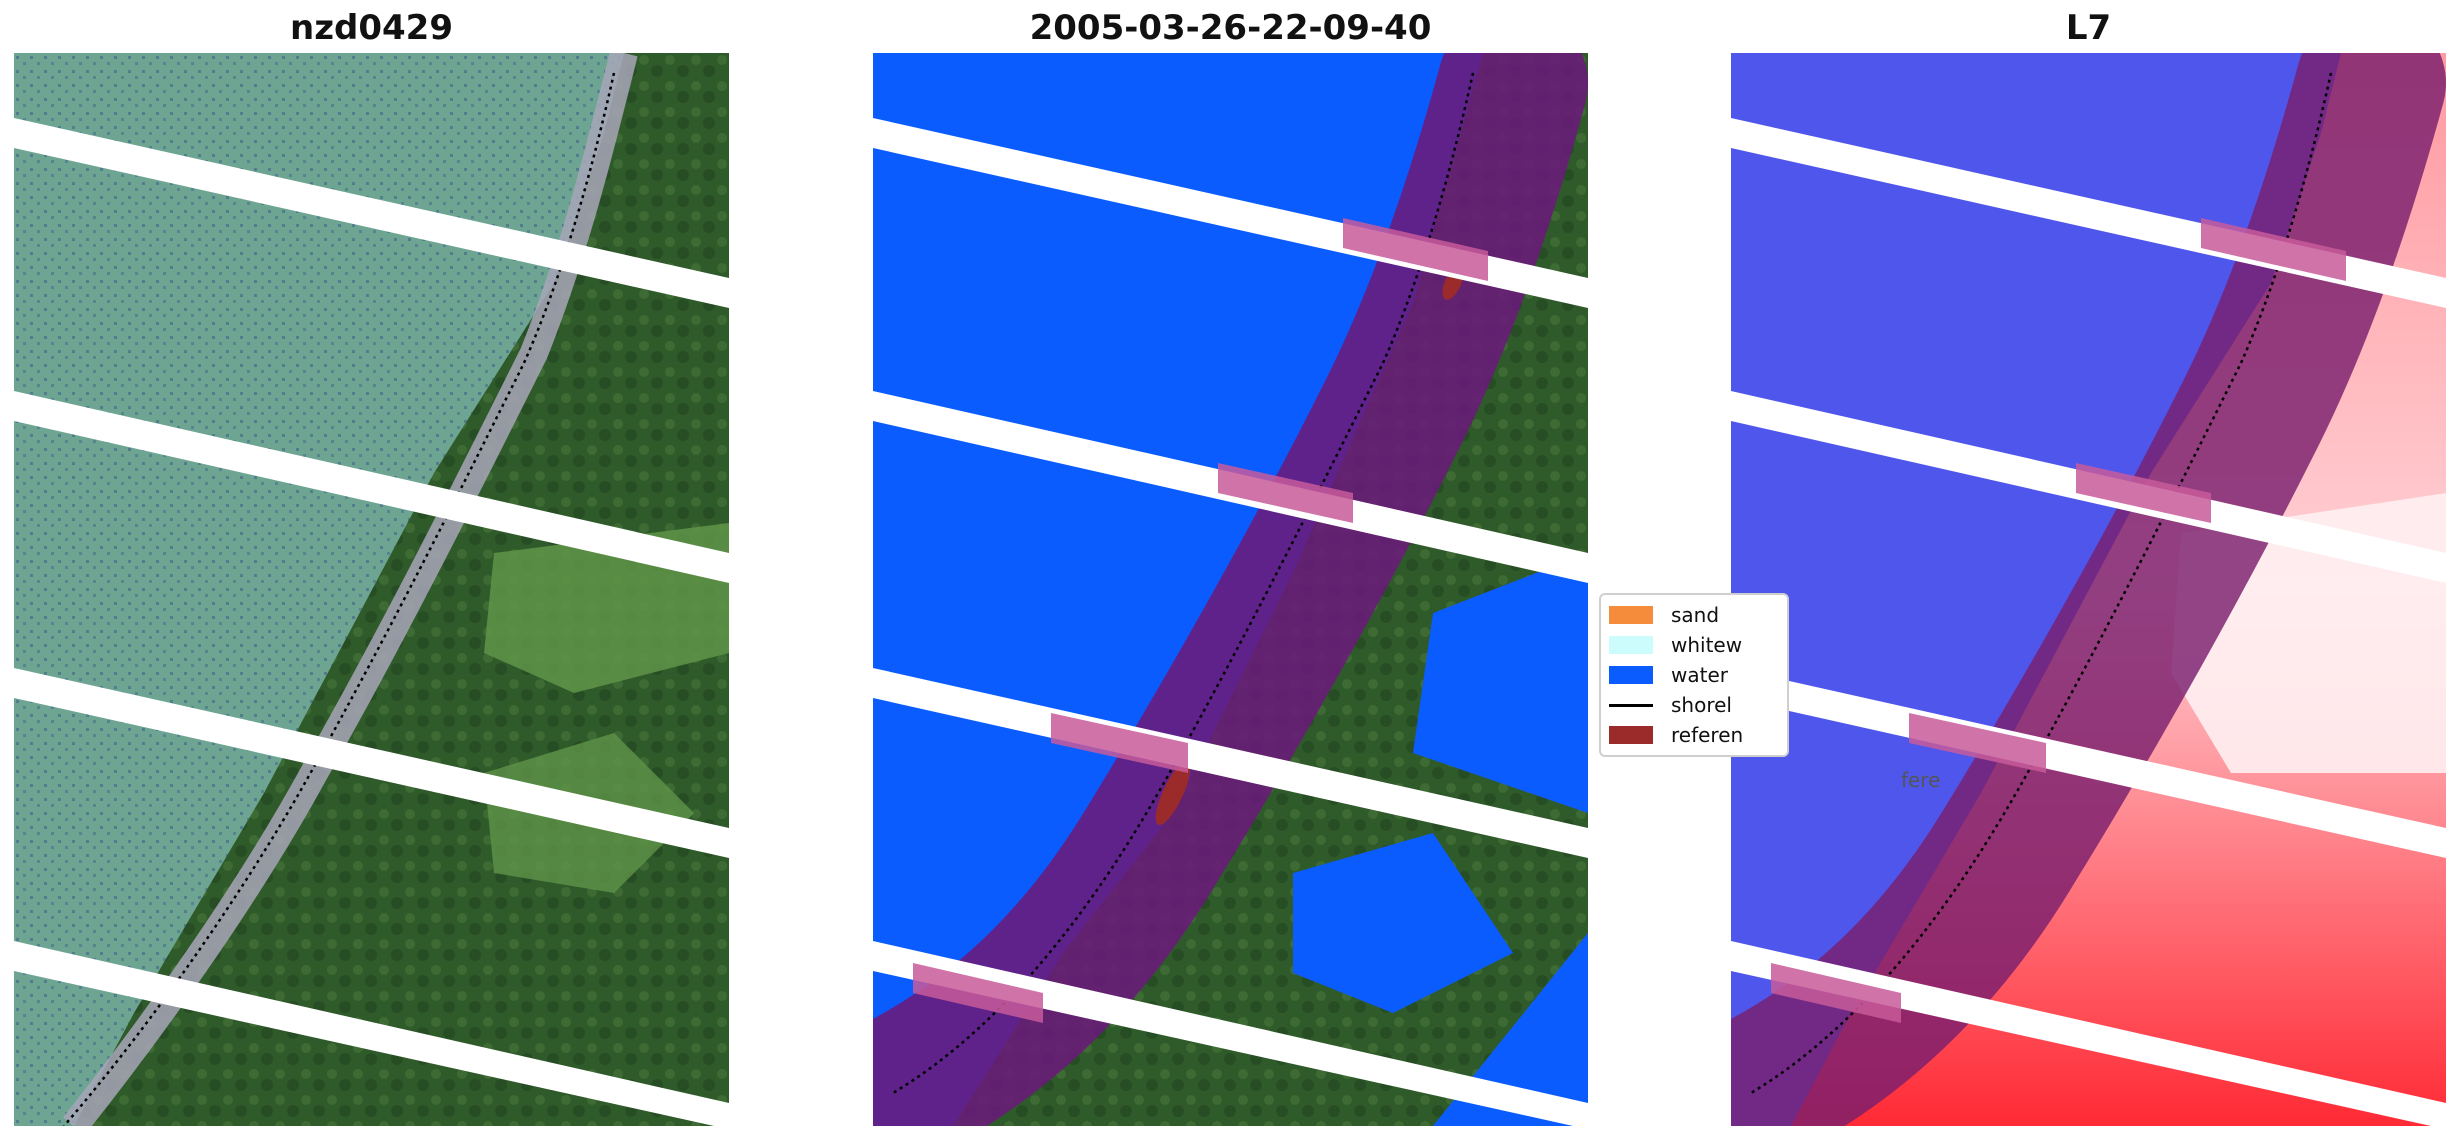  I want to click on water-swatch, so click(1631, 675).